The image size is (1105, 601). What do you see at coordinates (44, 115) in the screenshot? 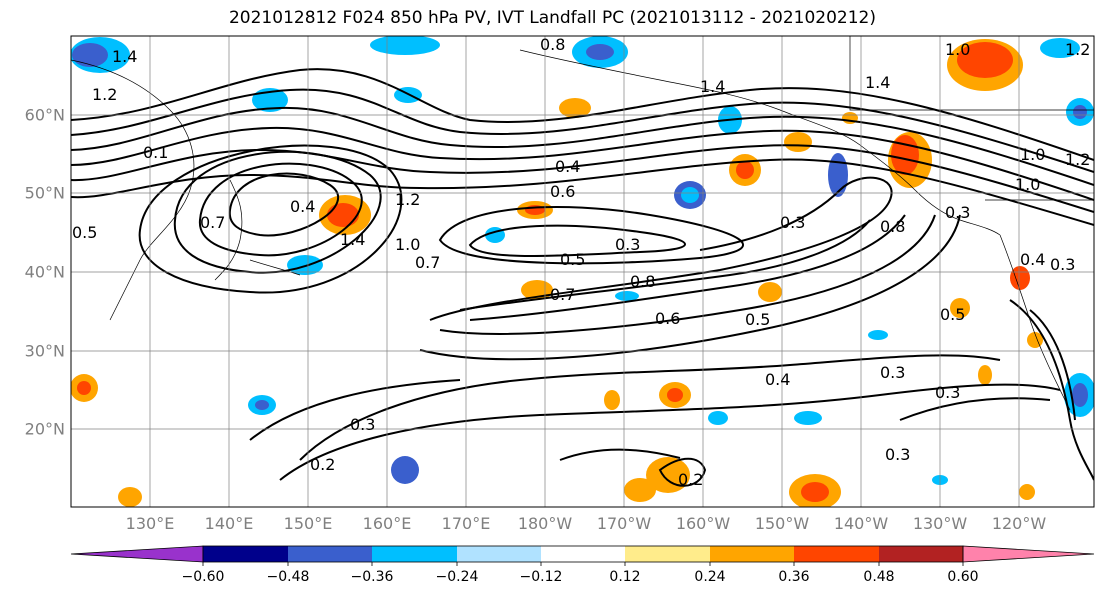
I see `lat-label: 60°N` at bounding box center [44, 115].